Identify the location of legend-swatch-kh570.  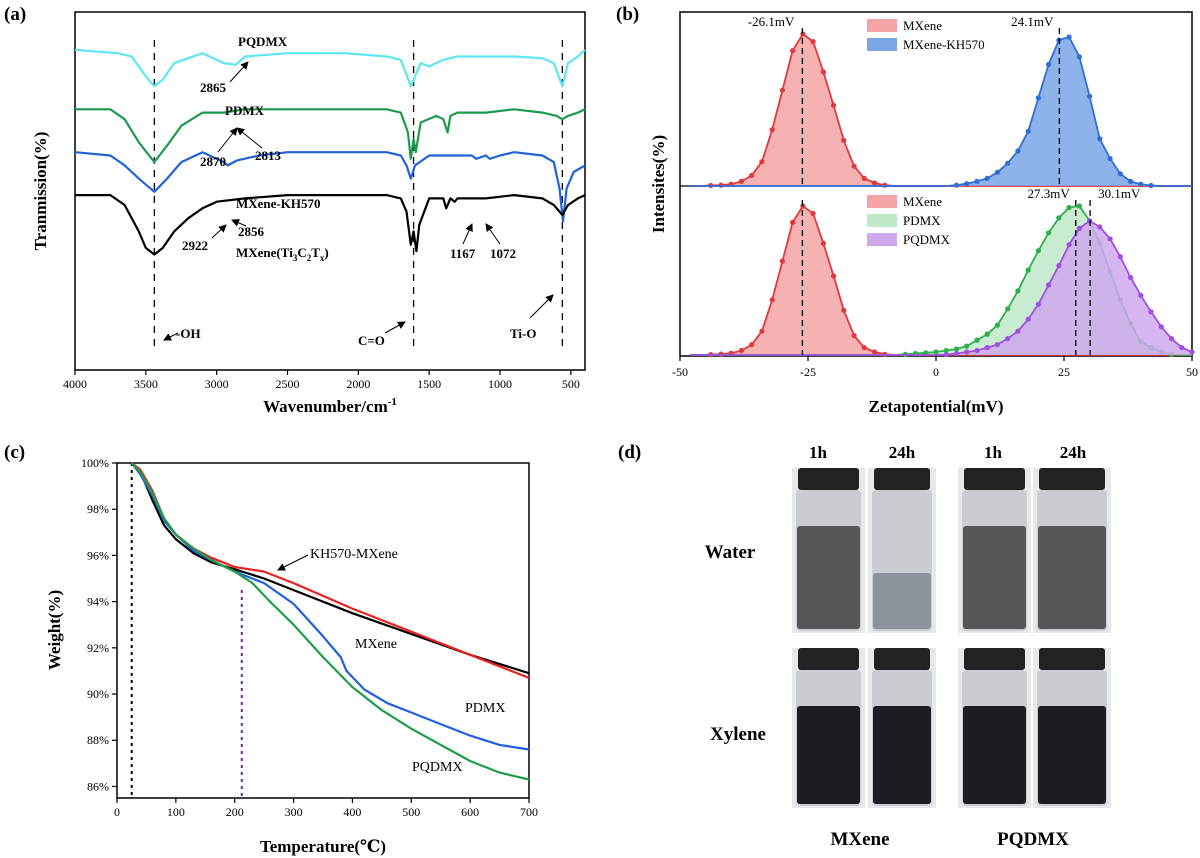
(882, 44).